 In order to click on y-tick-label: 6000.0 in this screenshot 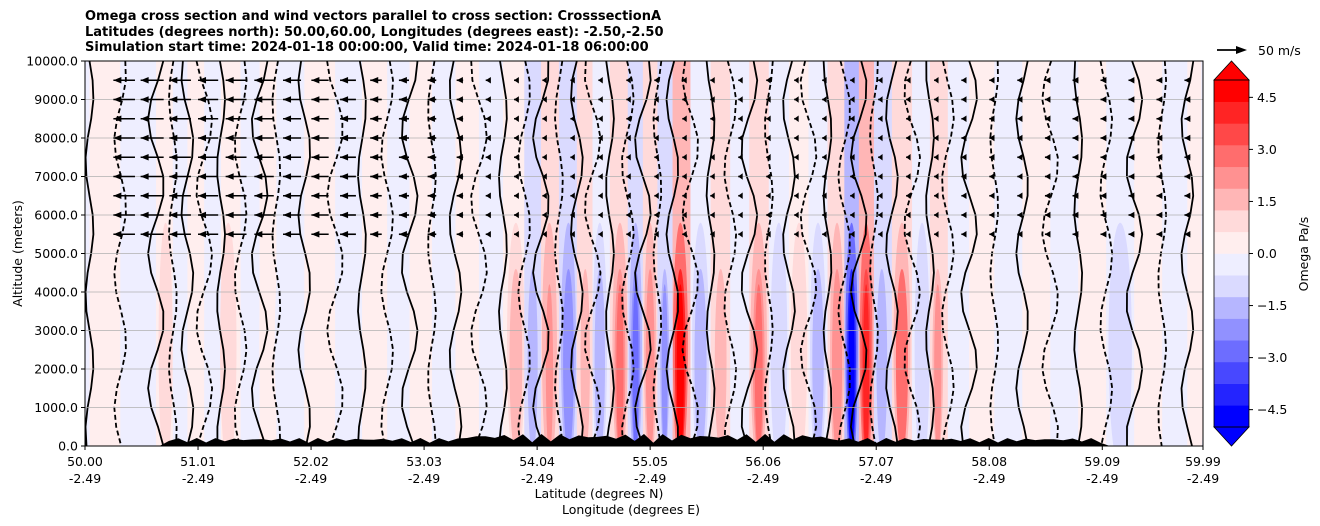, I will do `click(56, 215)`.